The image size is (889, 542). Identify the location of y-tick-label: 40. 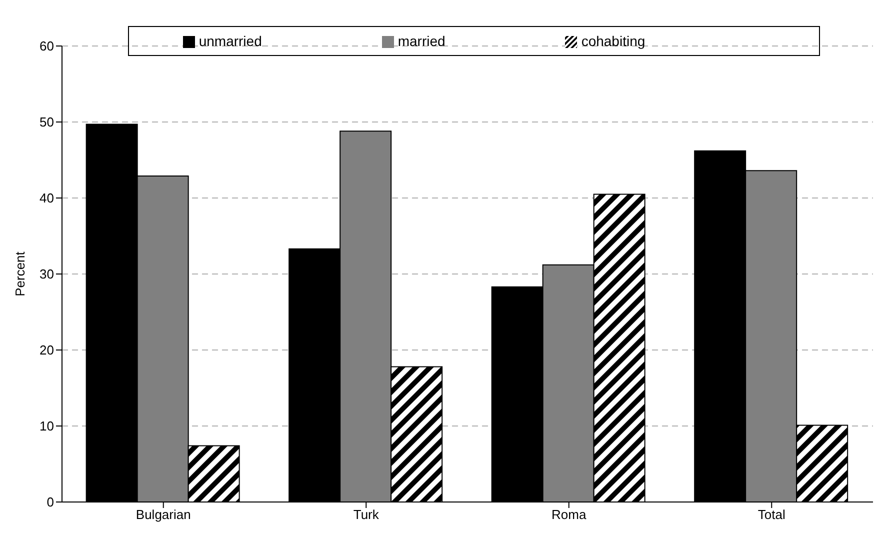
(47, 198).